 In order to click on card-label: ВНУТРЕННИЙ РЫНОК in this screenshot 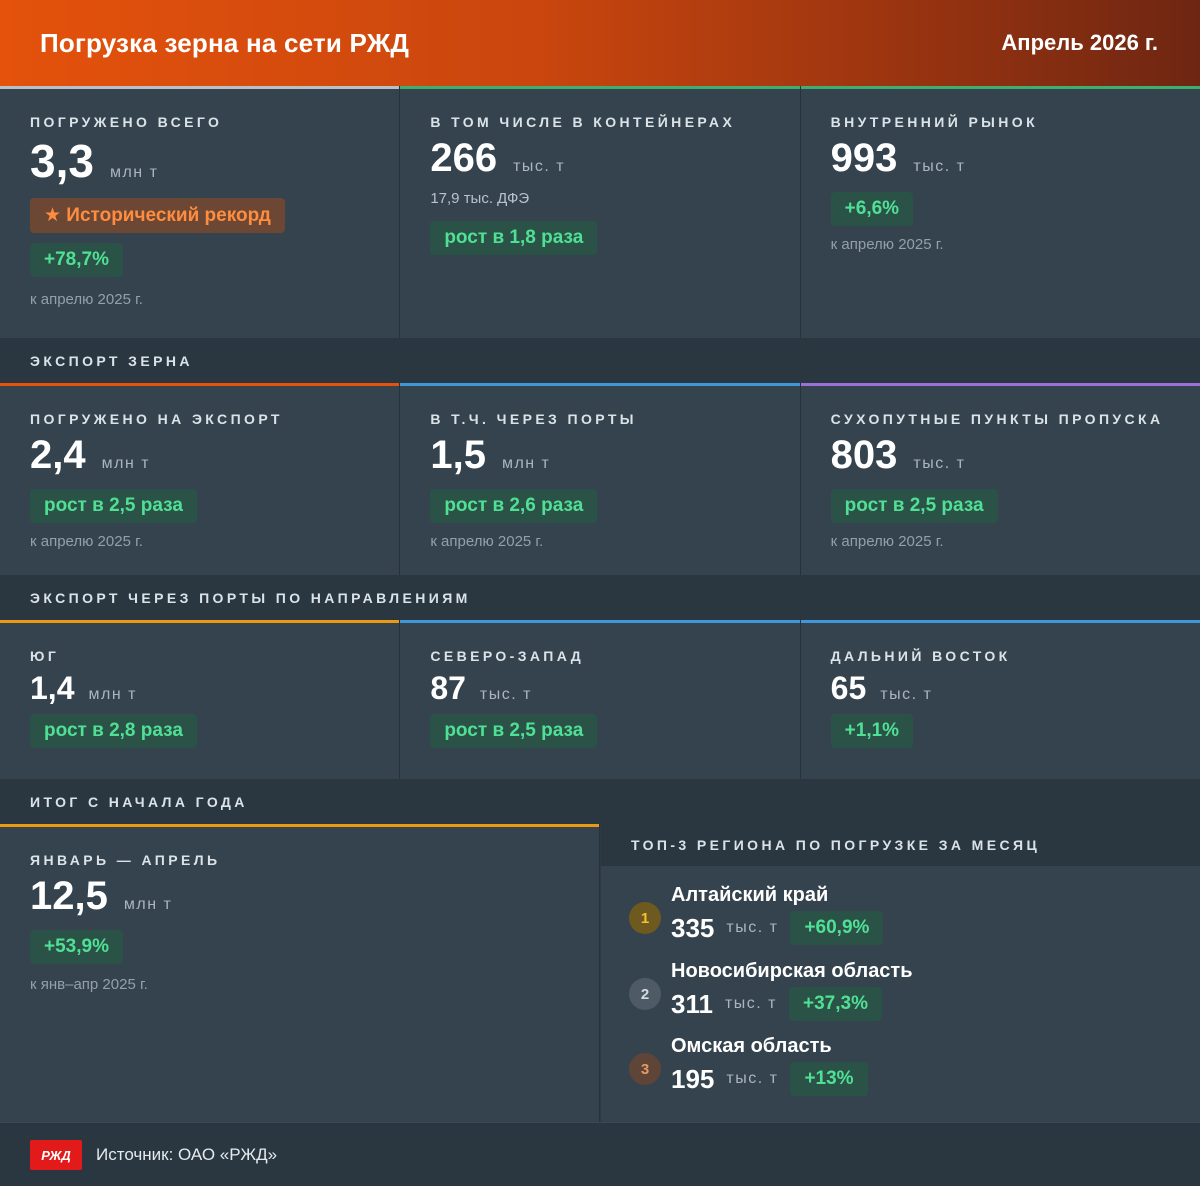, I will do `click(934, 122)`.